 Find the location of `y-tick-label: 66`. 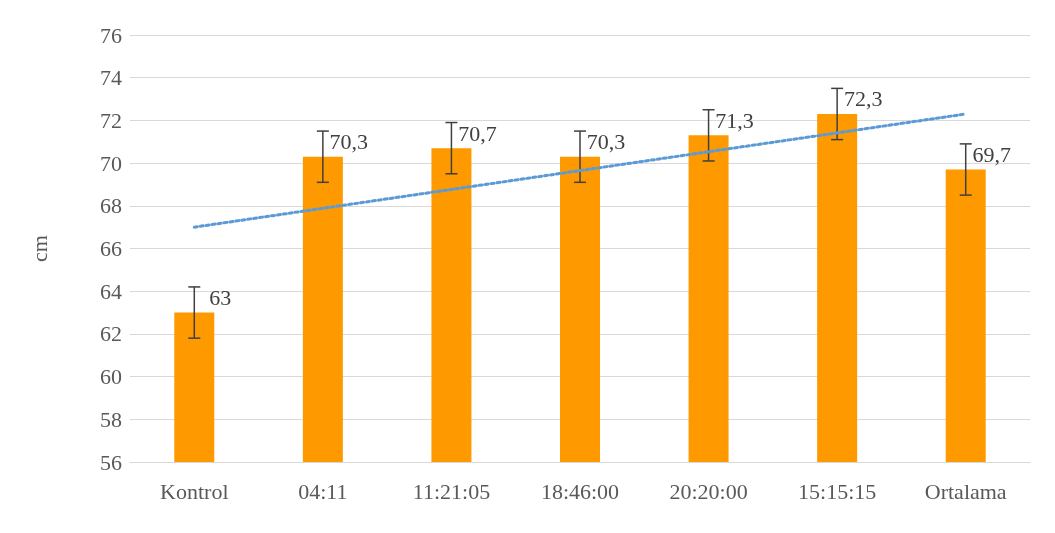

y-tick-label: 66 is located at coordinates (111, 248).